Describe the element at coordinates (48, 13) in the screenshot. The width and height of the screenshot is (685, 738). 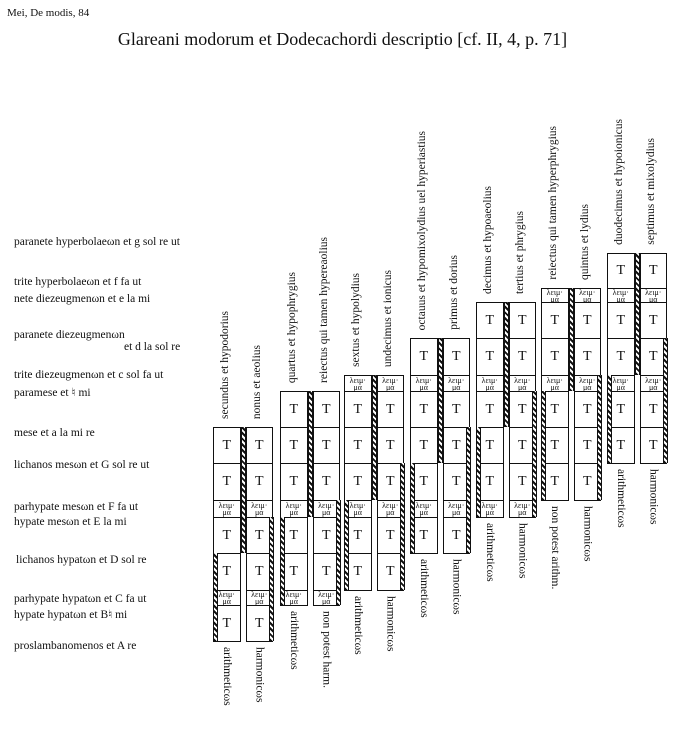
I see `page-header: Mei, De modis, 84` at that location.